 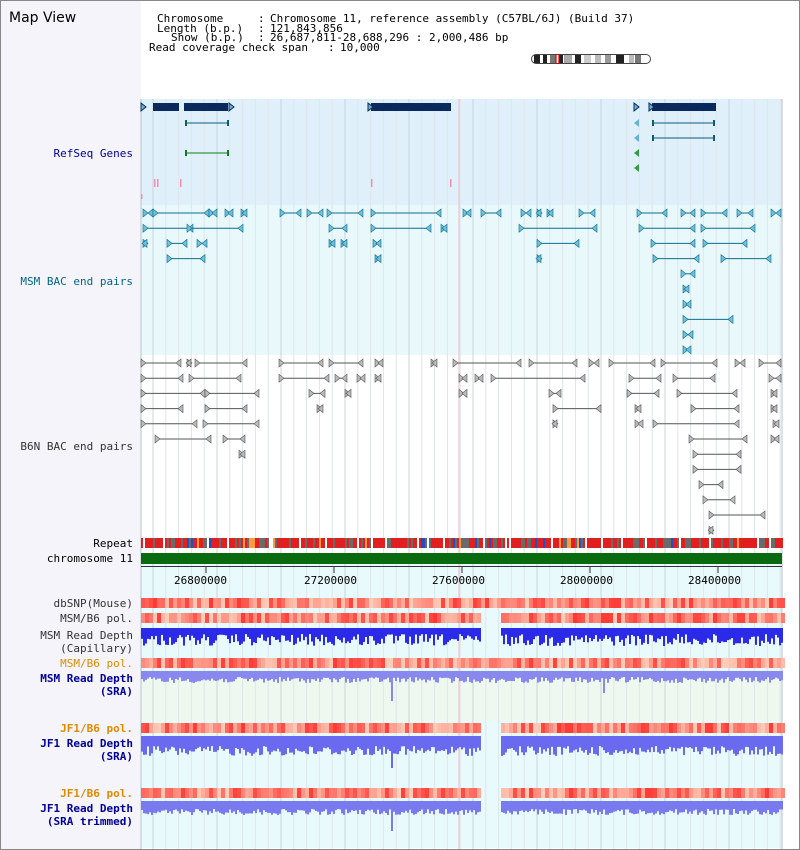 What do you see at coordinates (76, 281) in the screenshot?
I see `track-label-msm-bac-end-pairs: MSM BAC end pairs` at bounding box center [76, 281].